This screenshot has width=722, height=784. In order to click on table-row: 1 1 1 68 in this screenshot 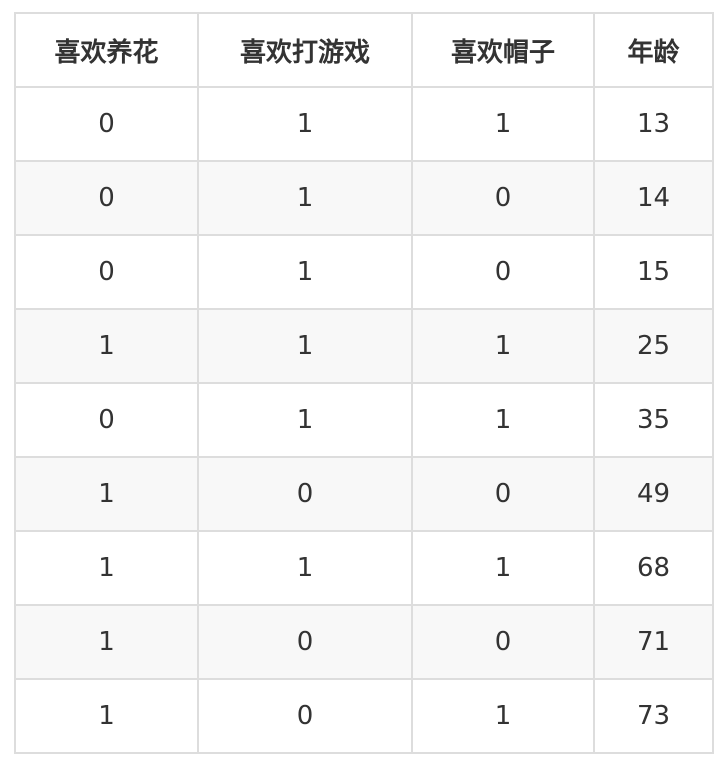, I will do `click(364, 568)`.